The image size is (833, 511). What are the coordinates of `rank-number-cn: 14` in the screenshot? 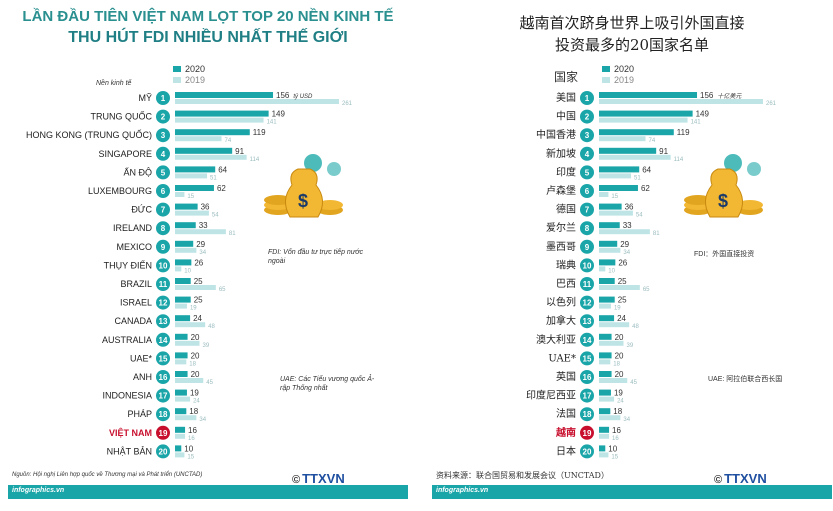 It's located at (587, 340).